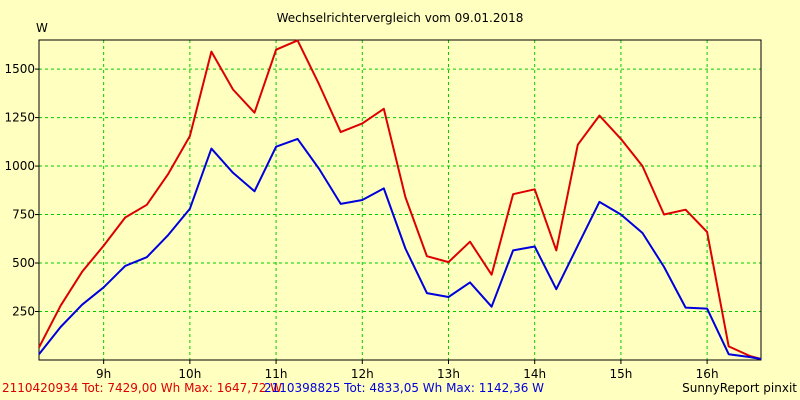  I want to click on x-tick-label: 10h, so click(189, 374).